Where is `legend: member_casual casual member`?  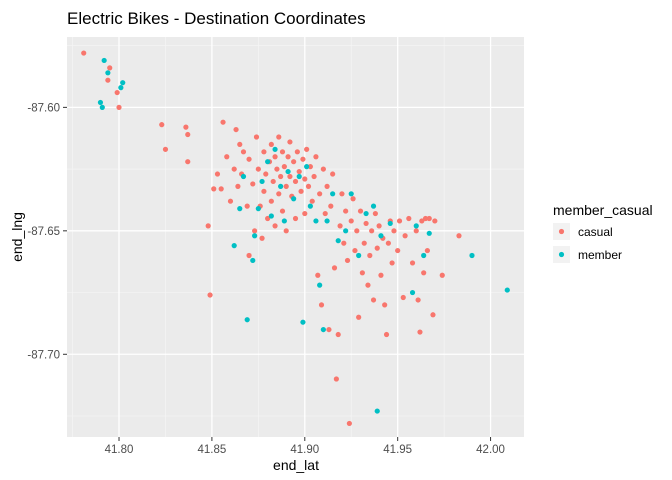 legend: member_casual casual member is located at coordinates (603, 232).